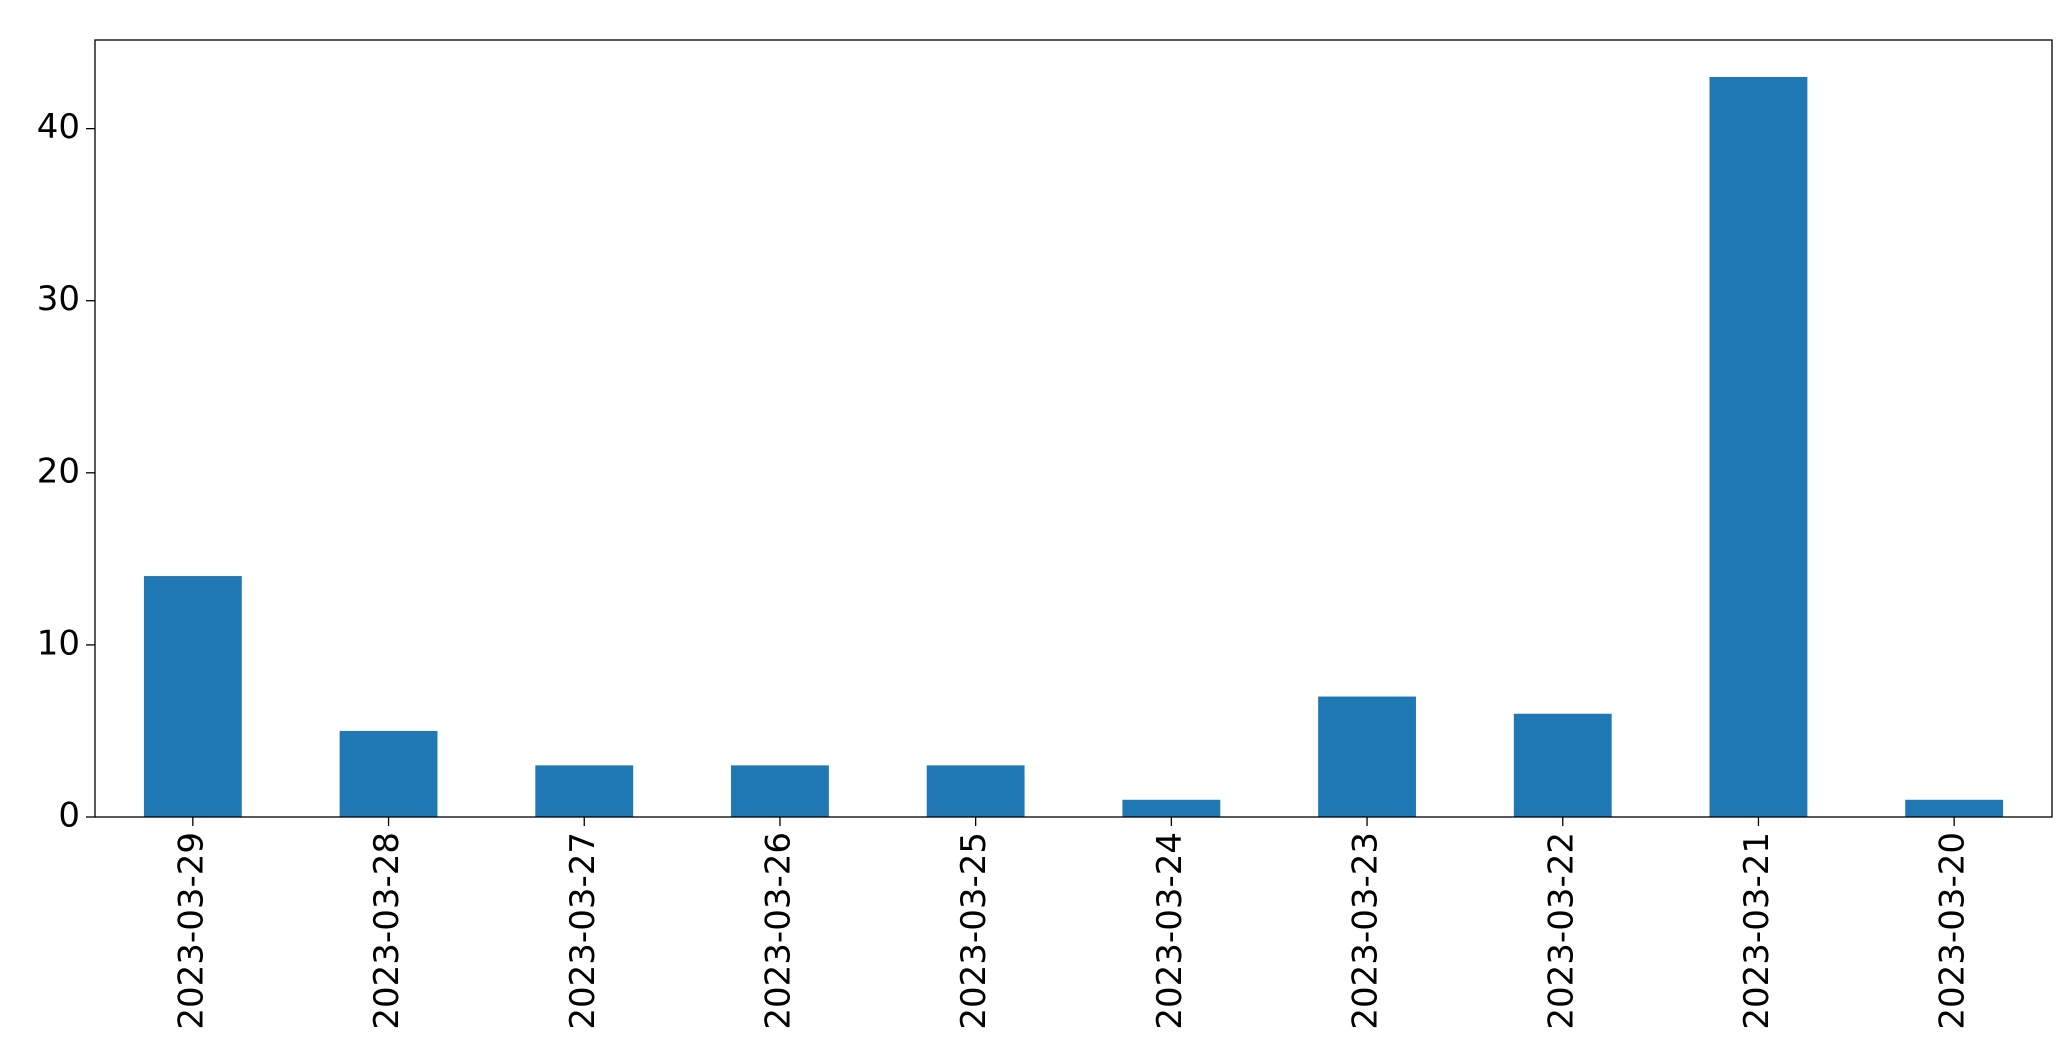  Describe the element at coordinates (191, 931) in the screenshot. I see `x-tick-label: 2023-03-29` at that location.